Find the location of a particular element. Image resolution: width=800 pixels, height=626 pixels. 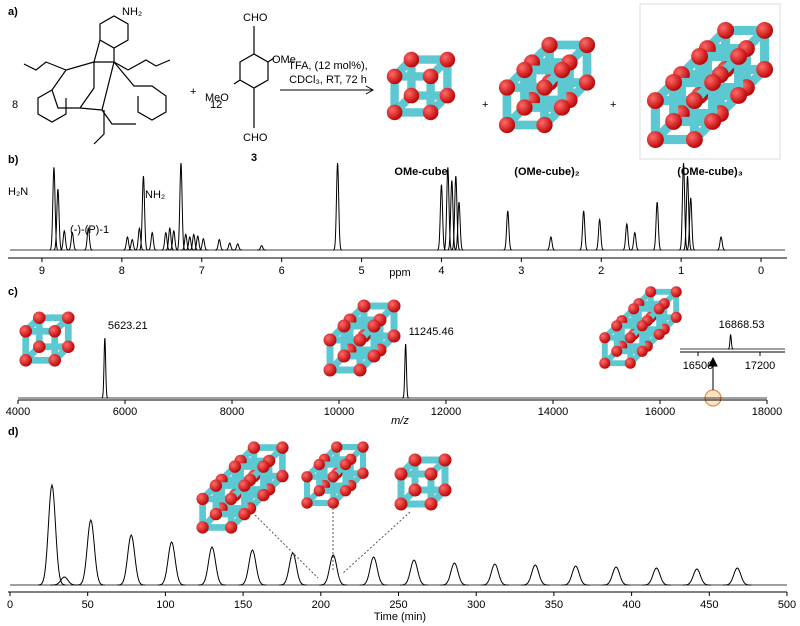

connector is located at coordinates (332, 543).